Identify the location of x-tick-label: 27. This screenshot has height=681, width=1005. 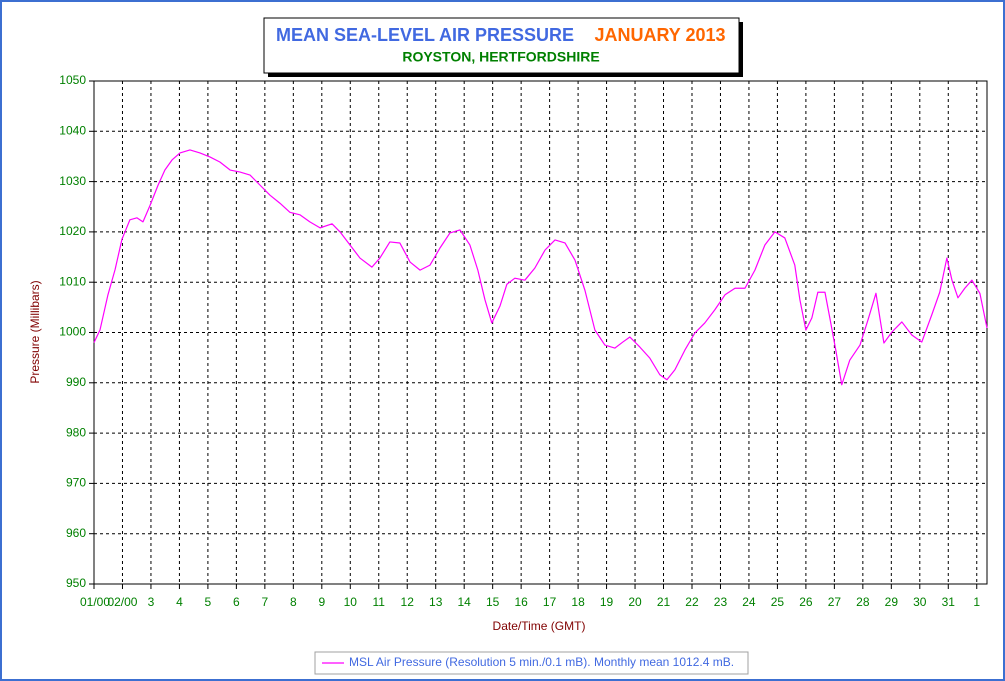
(835, 602).